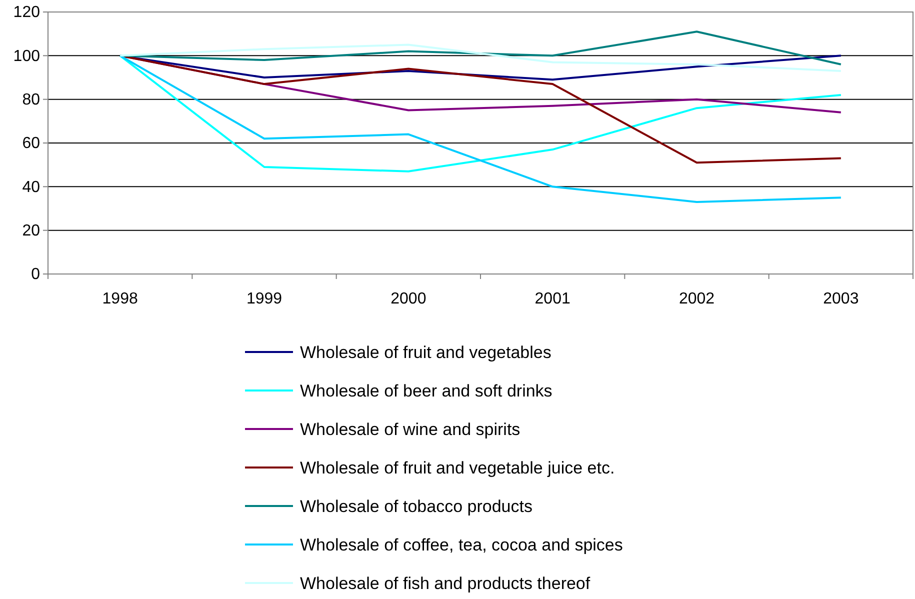  Describe the element at coordinates (410, 429) in the screenshot. I see `legend-label: Wholesale of wine and spirits` at that location.